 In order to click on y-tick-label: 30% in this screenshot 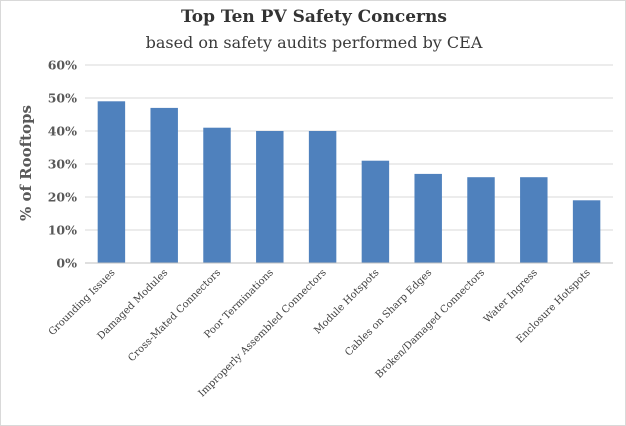, I will do `click(62, 164)`.